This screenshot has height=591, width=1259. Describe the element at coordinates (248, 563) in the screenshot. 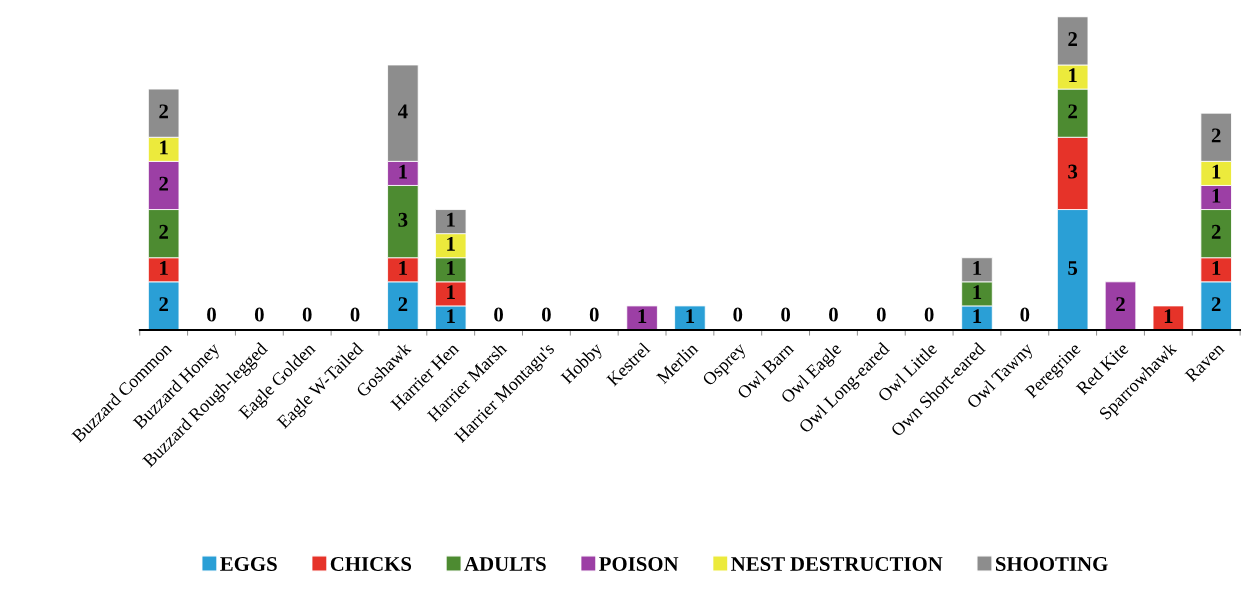

I see `legend-label: EGGS` at that location.